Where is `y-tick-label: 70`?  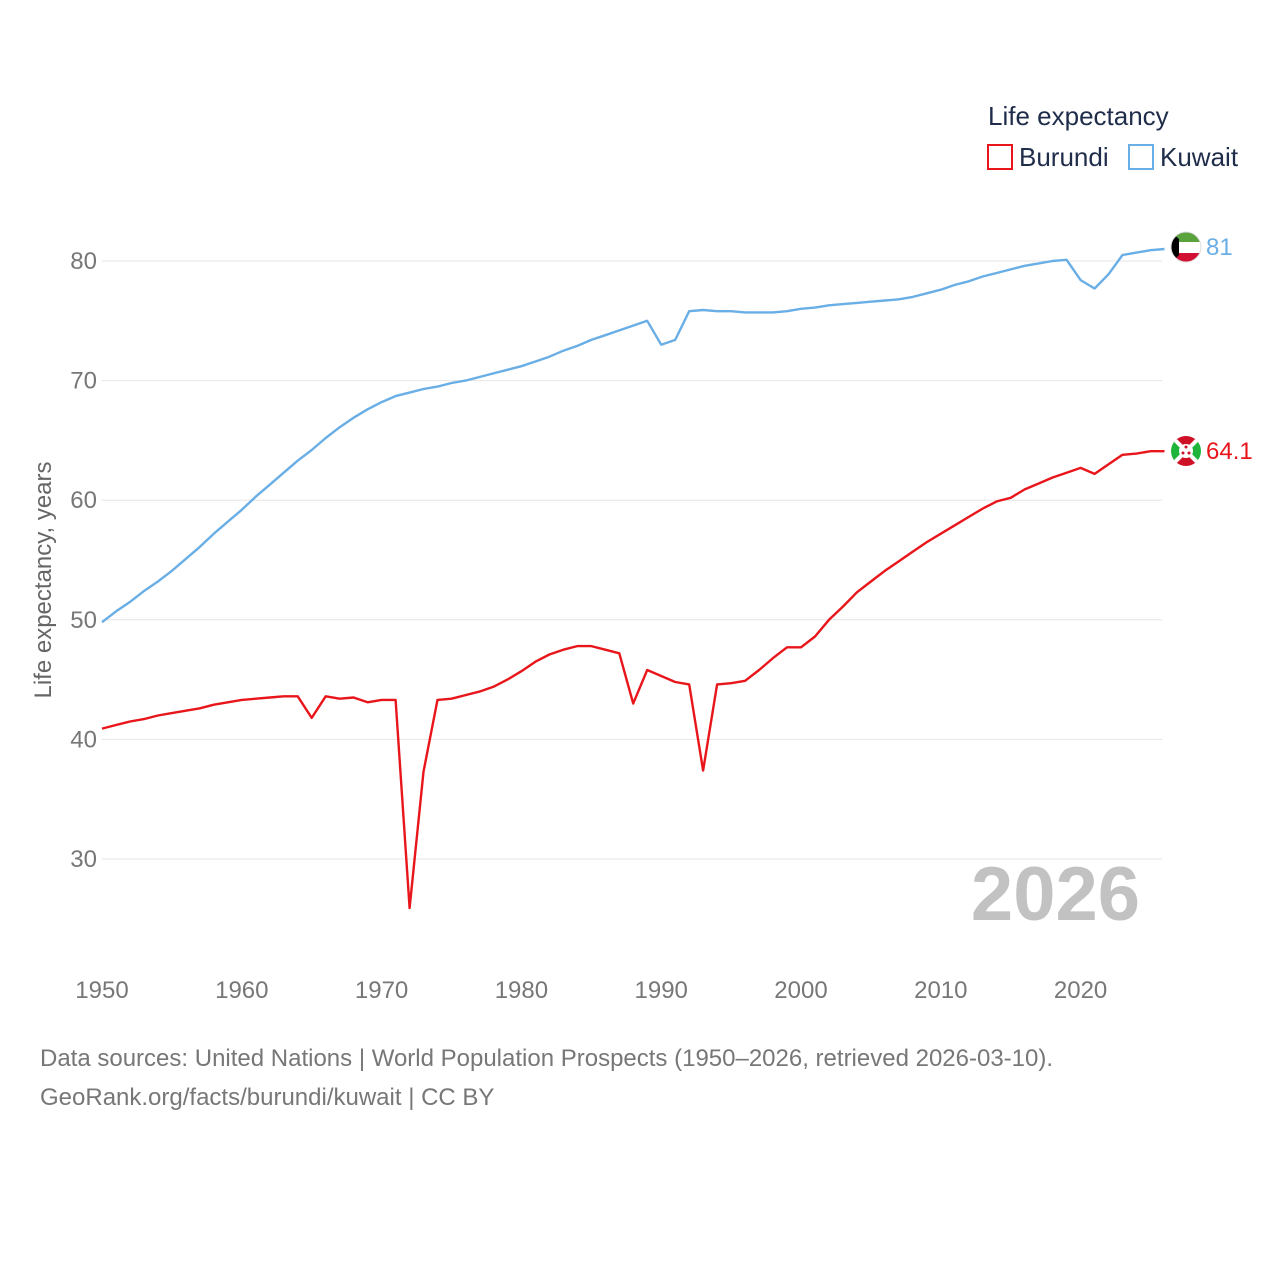
y-tick-label: 70 is located at coordinates (83, 381).